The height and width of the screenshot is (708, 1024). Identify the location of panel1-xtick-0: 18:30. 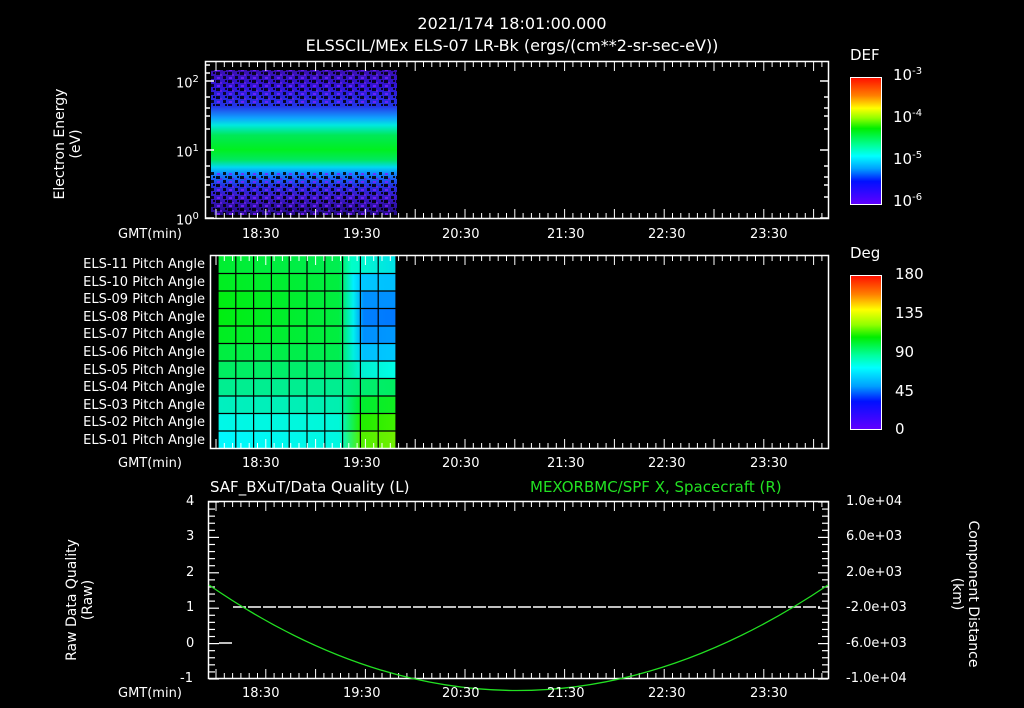
(261, 234).